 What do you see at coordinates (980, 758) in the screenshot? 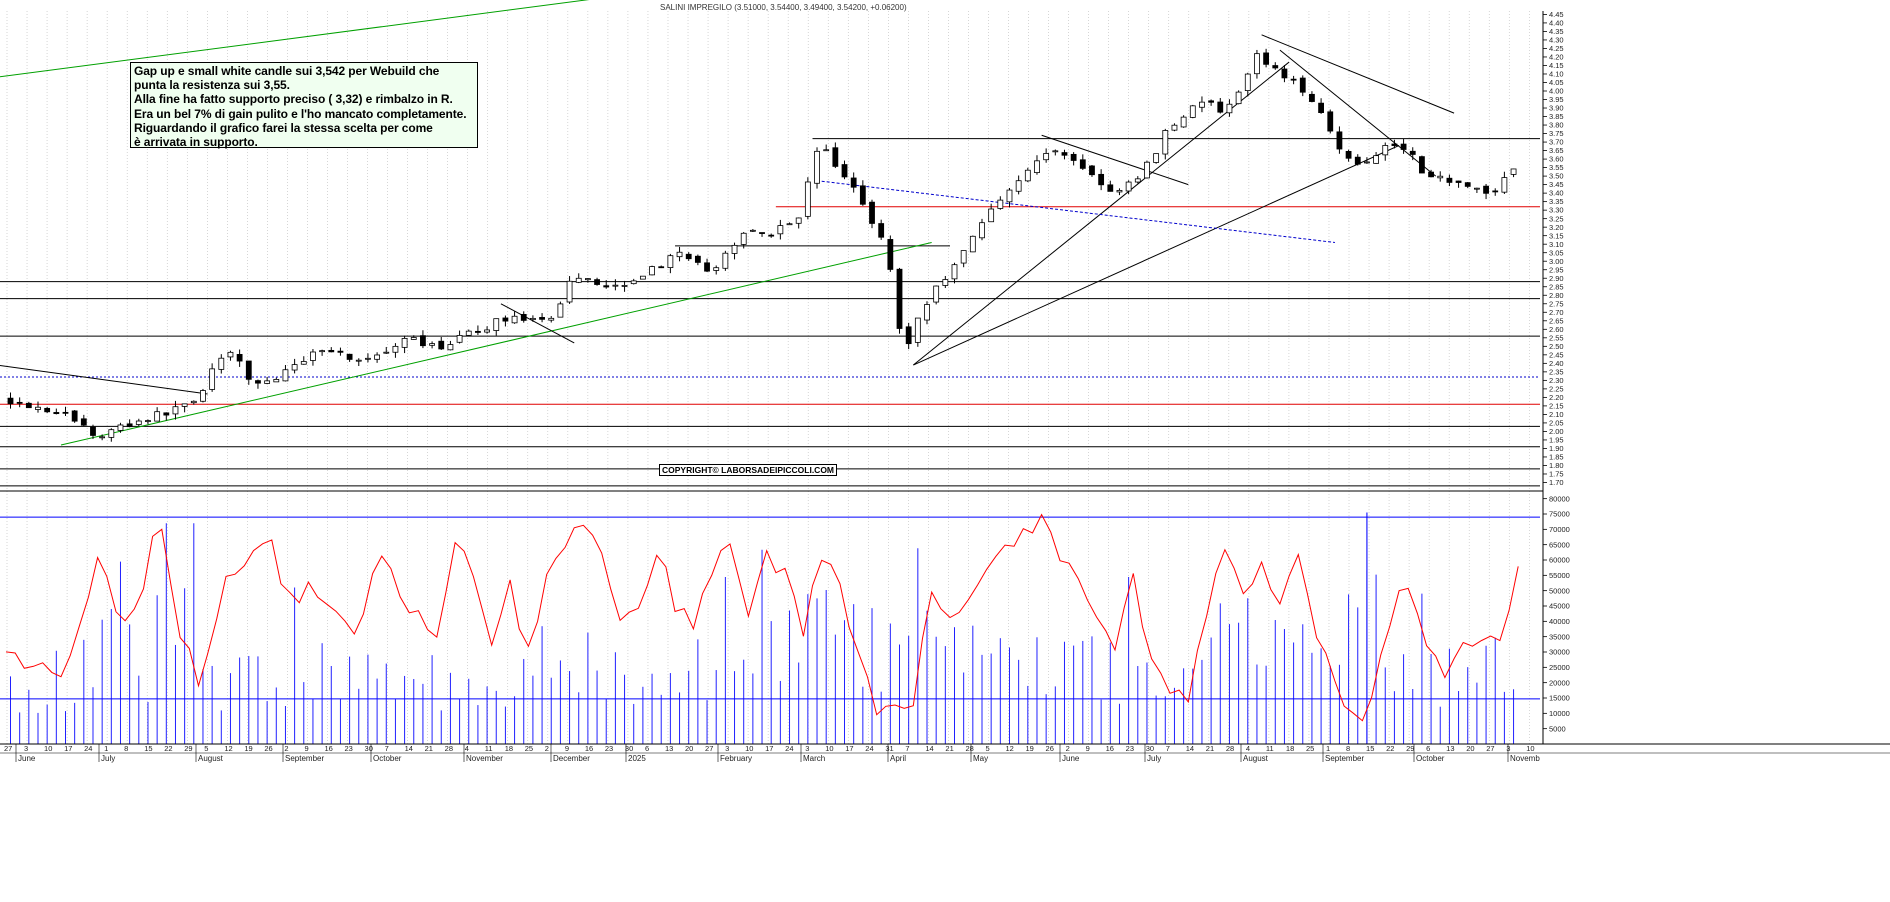
I see `month-label: May` at bounding box center [980, 758].